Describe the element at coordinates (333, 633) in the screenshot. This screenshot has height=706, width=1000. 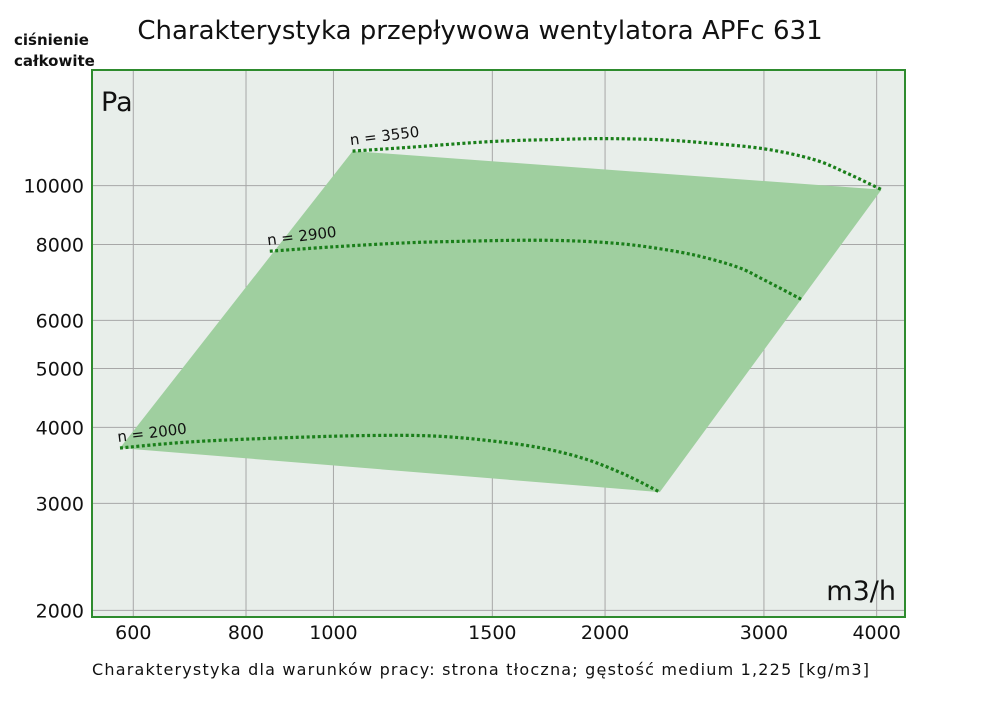
I see `x-tick-label: 1000` at that location.